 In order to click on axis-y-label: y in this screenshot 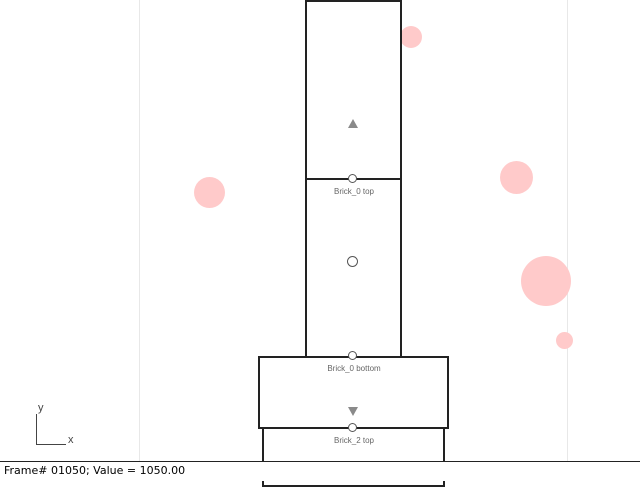, I will do `click(41, 408)`.